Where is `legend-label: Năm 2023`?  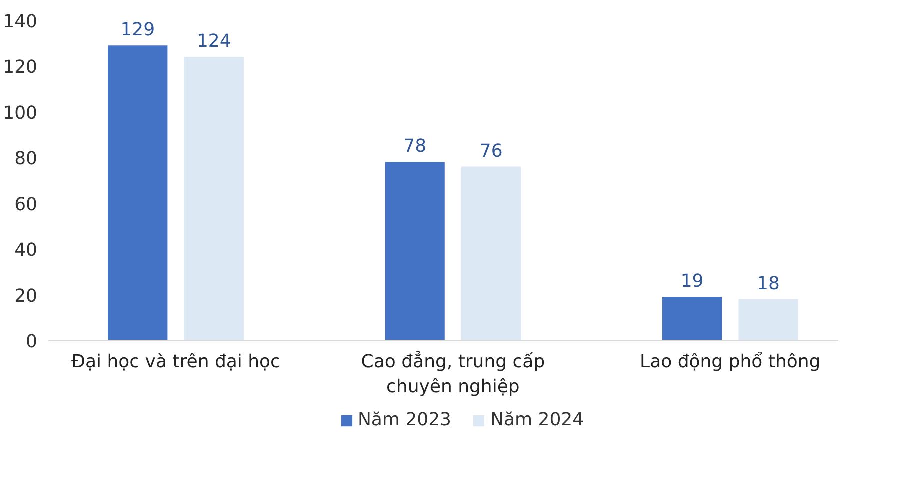
legend-label: Năm 2023 is located at coordinates (405, 420).